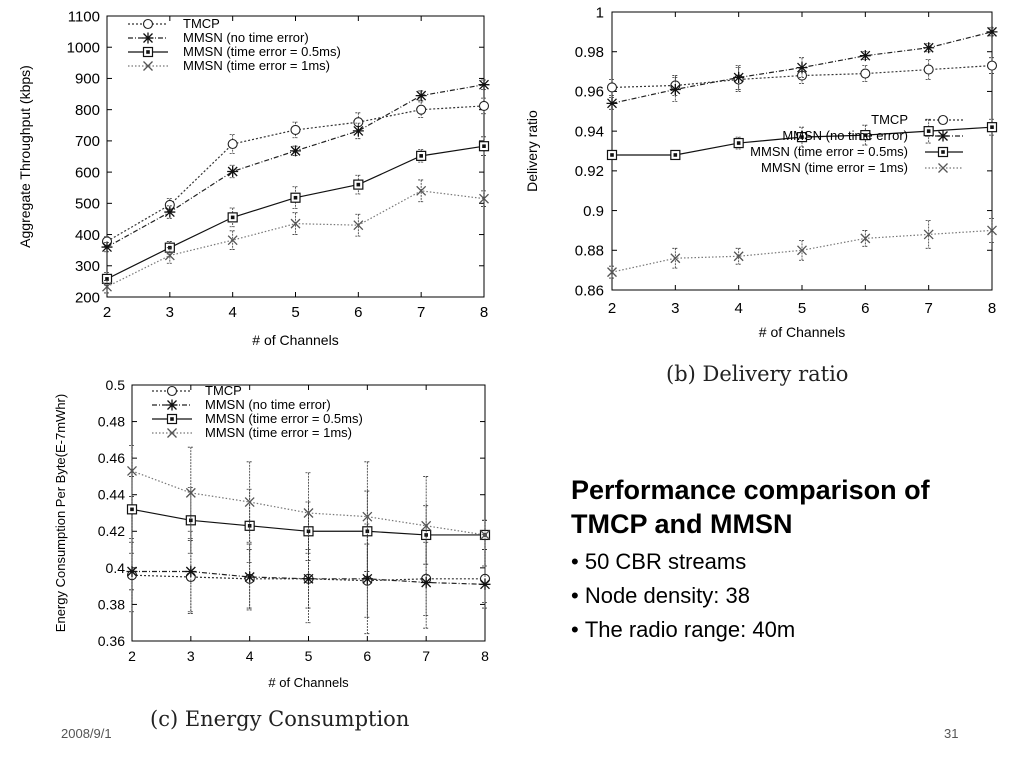 This screenshot has height=768, width=1024. Describe the element at coordinates (278, 432) in the screenshot. I see `legend-label: MMSN (time error = 1ms)` at that location.